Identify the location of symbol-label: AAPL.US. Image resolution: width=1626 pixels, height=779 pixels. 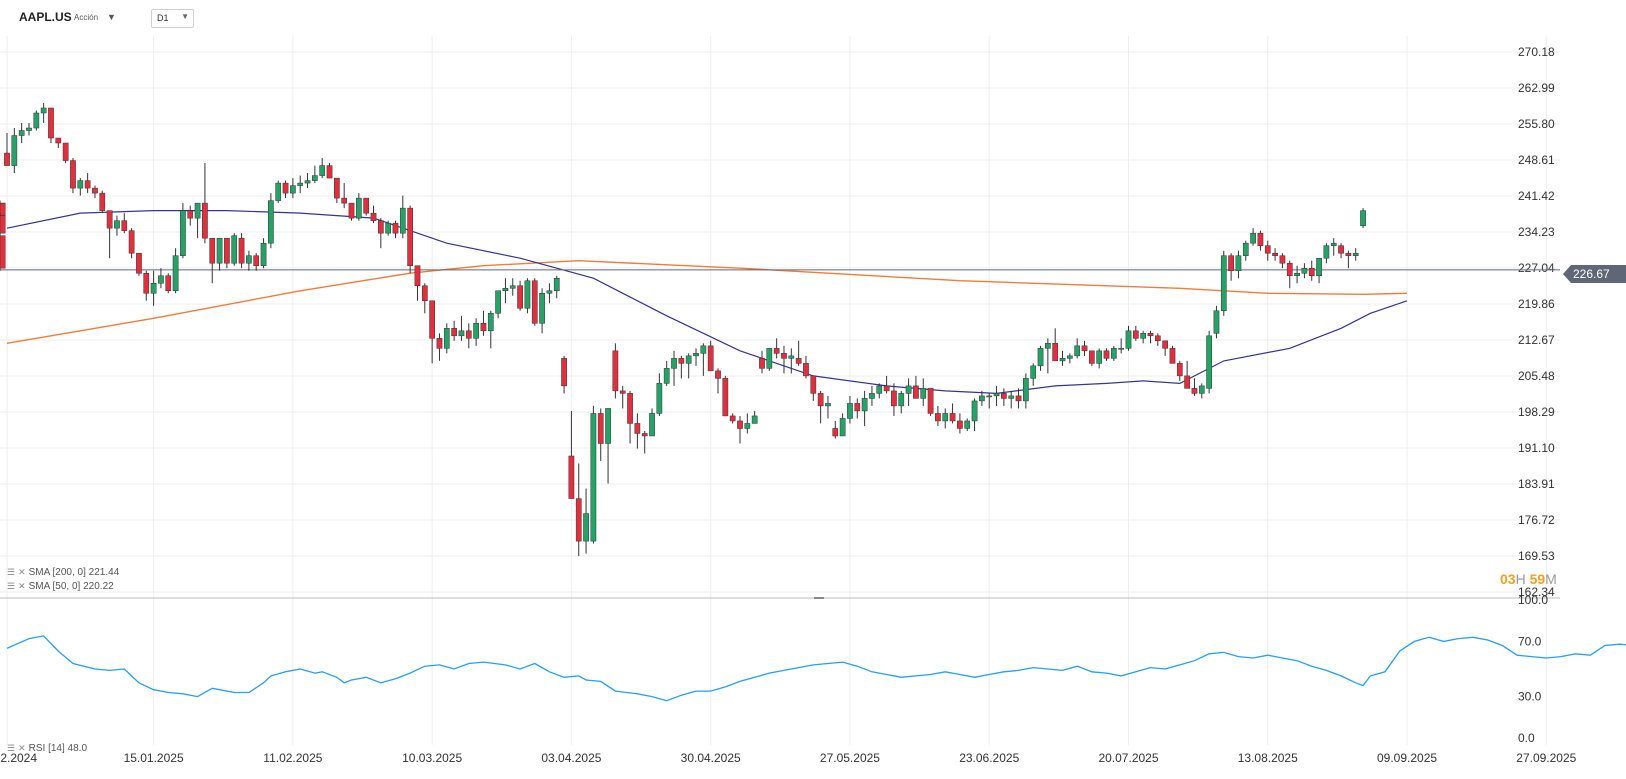
(45, 17).